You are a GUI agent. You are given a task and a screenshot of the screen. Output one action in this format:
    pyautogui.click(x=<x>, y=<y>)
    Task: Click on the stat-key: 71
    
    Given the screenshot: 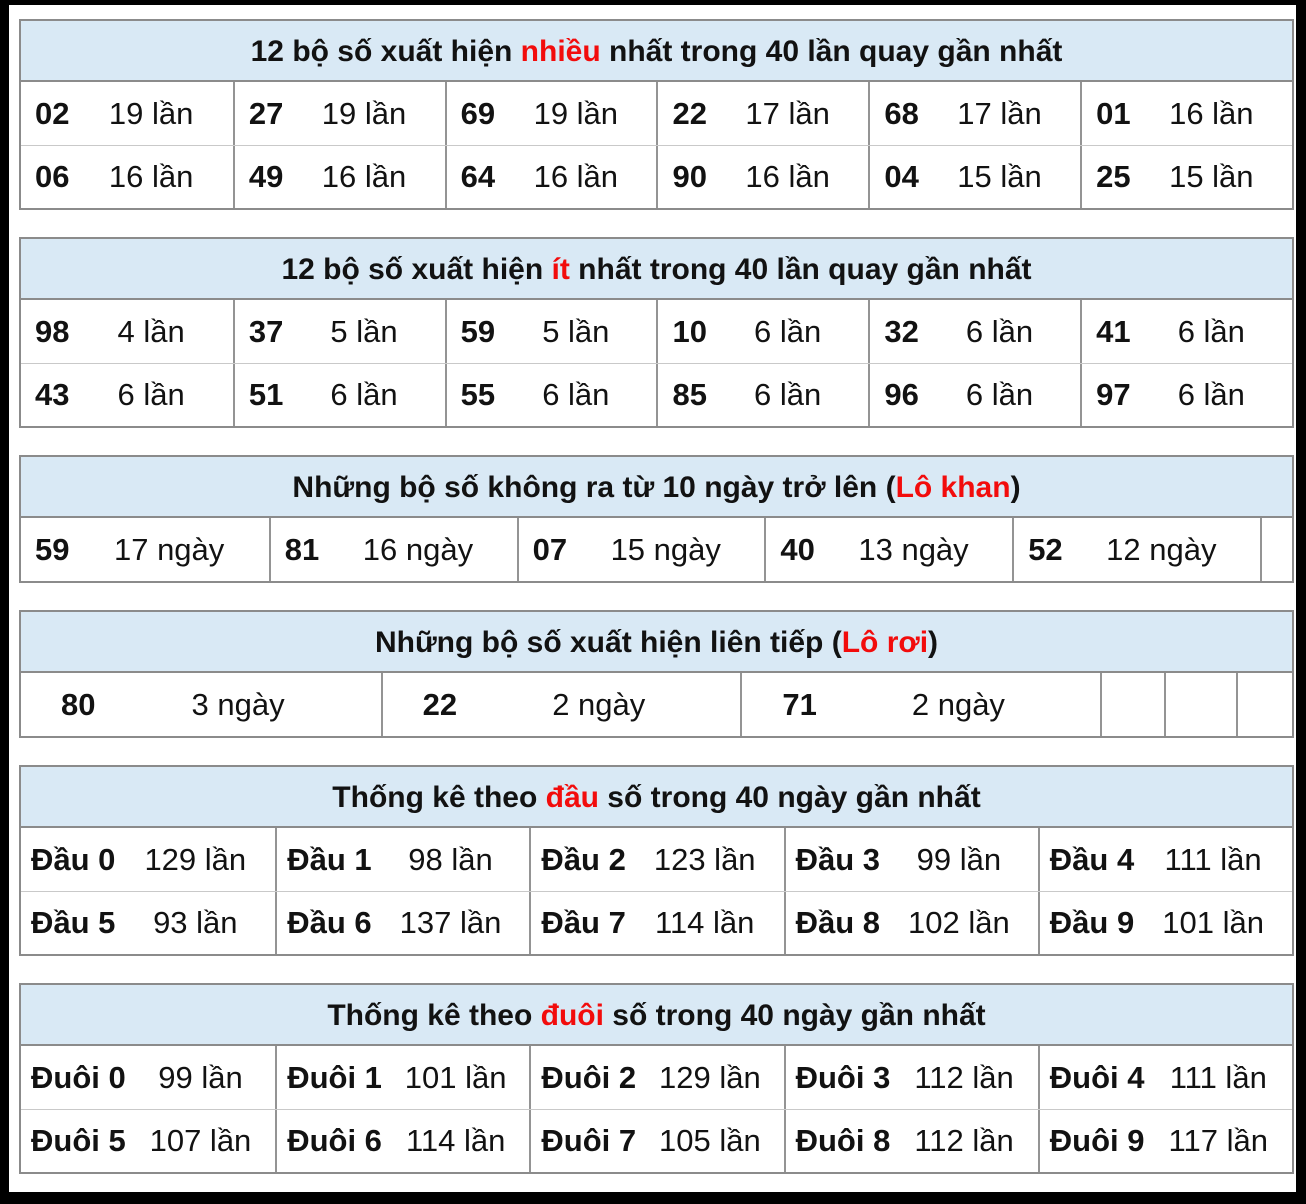 What is the action you would take?
    pyautogui.click(x=799, y=704)
    